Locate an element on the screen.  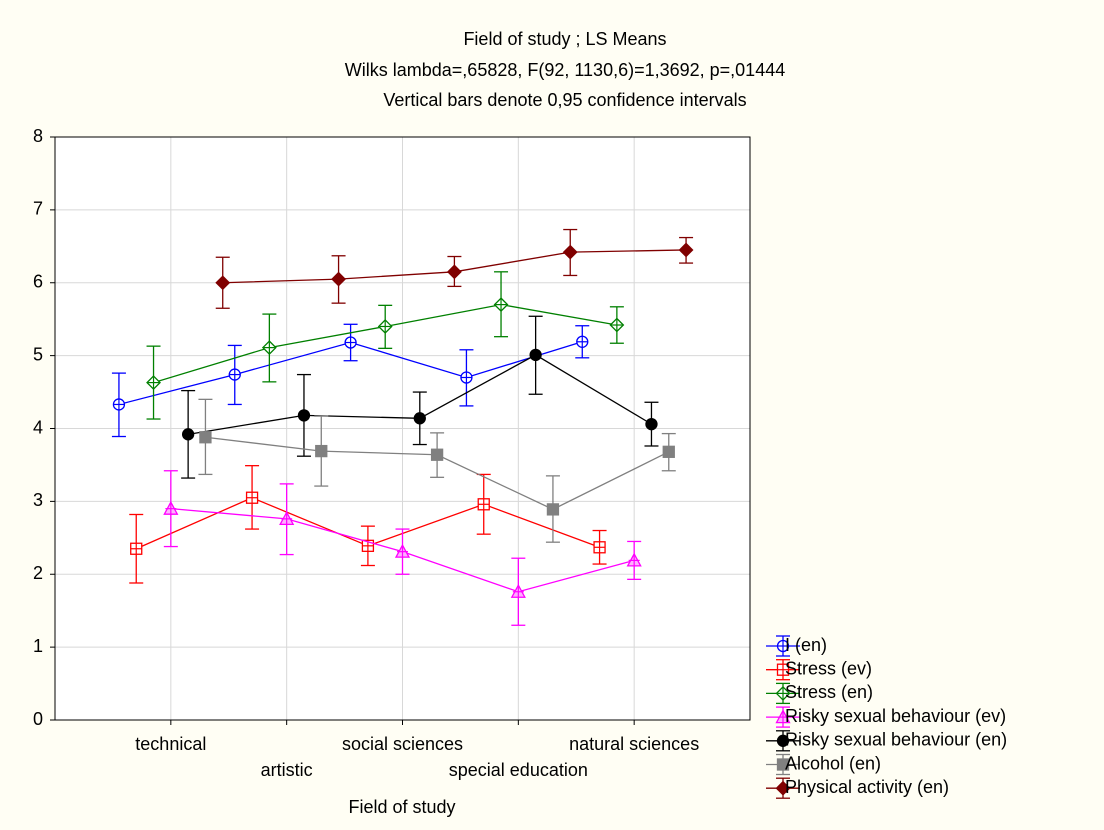
legend-item: Alcohol (en) is located at coordinates (823, 764).